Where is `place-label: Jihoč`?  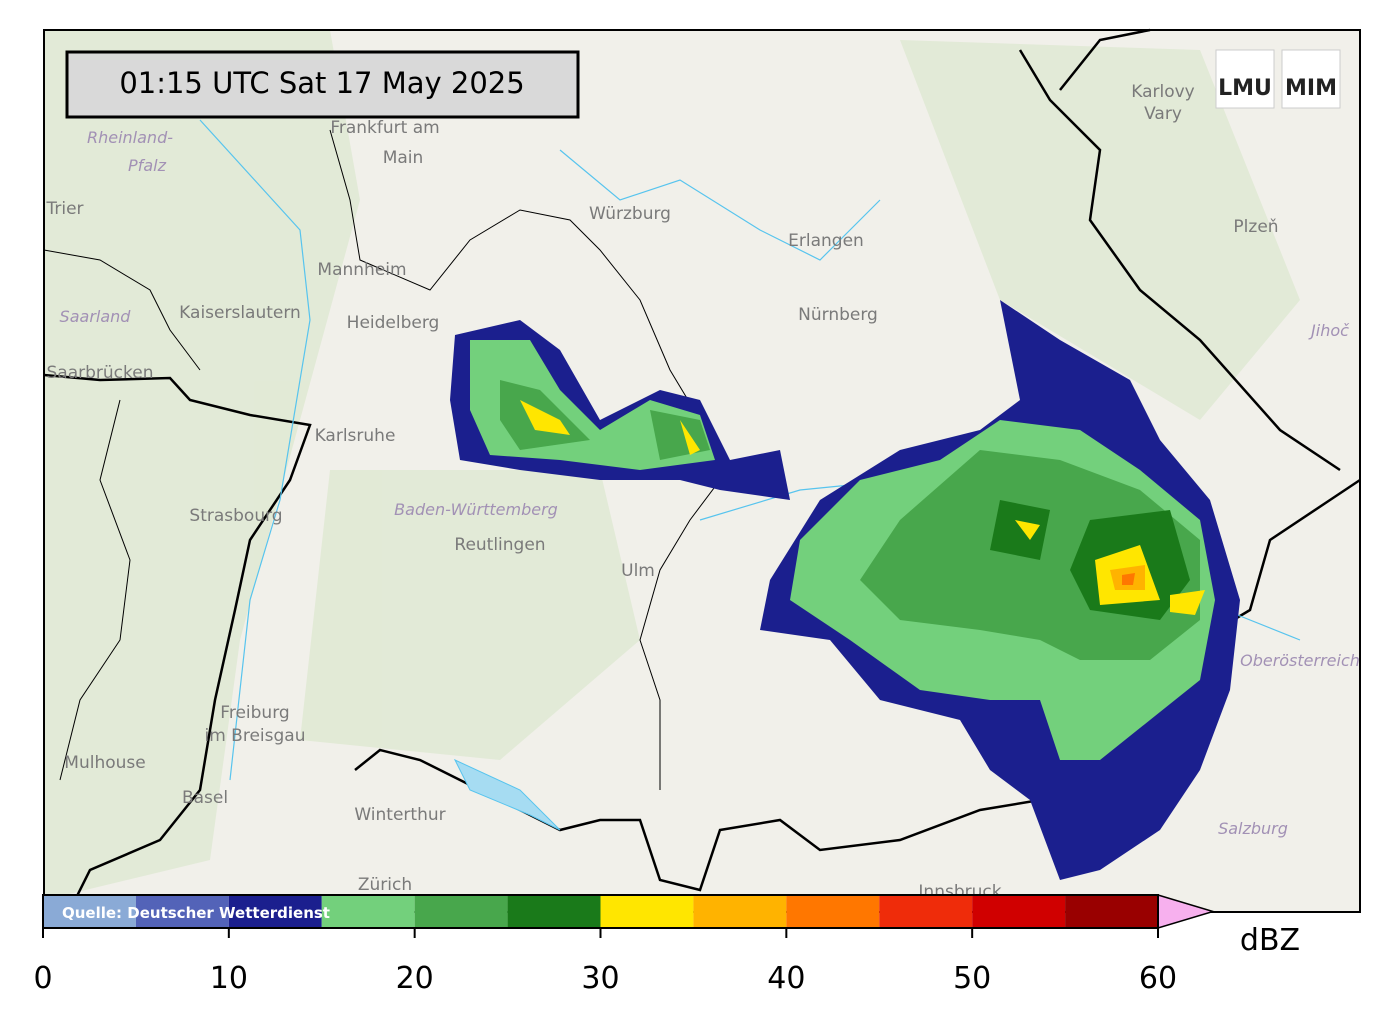 place-label: Jihoč is located at coordinates (1329, 330).